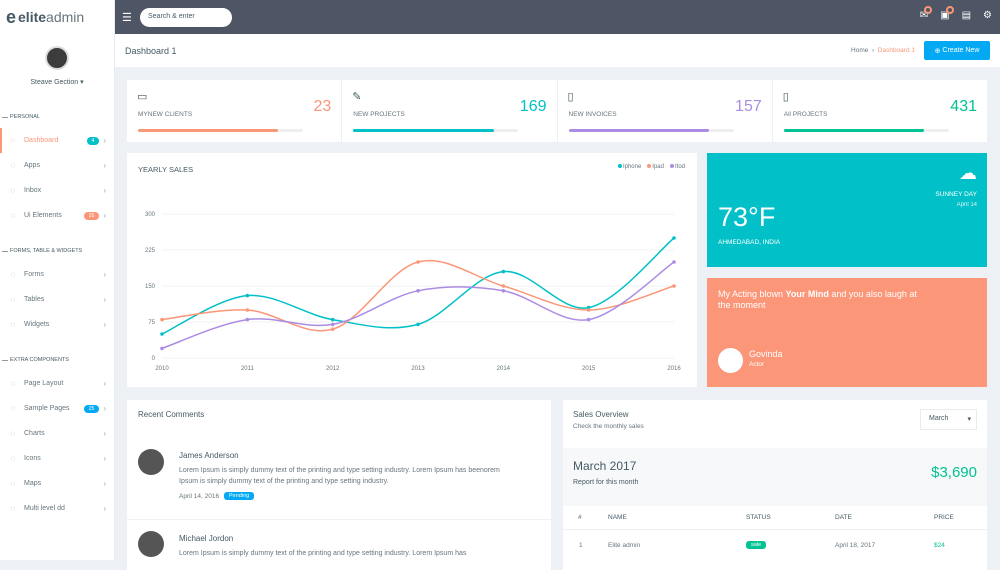 The width and height of the screenshot is (1000, 570). What do you see at coordinates (57, 458) in the screenshot?
I see `sidebar-item: ◌ Icons ›` at bounding box center [57, 458].